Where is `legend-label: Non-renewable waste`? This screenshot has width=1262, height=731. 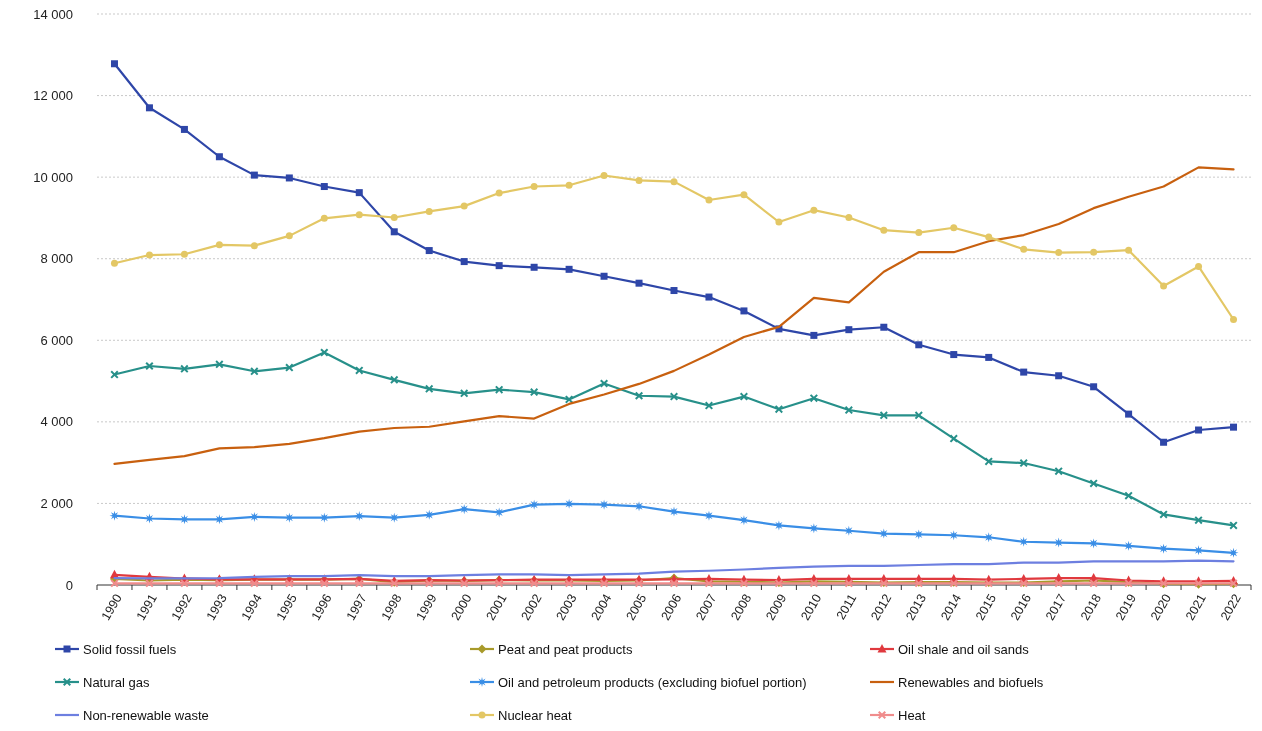
legend-label: Non-renewable waste is located at coordinates (146, 715).